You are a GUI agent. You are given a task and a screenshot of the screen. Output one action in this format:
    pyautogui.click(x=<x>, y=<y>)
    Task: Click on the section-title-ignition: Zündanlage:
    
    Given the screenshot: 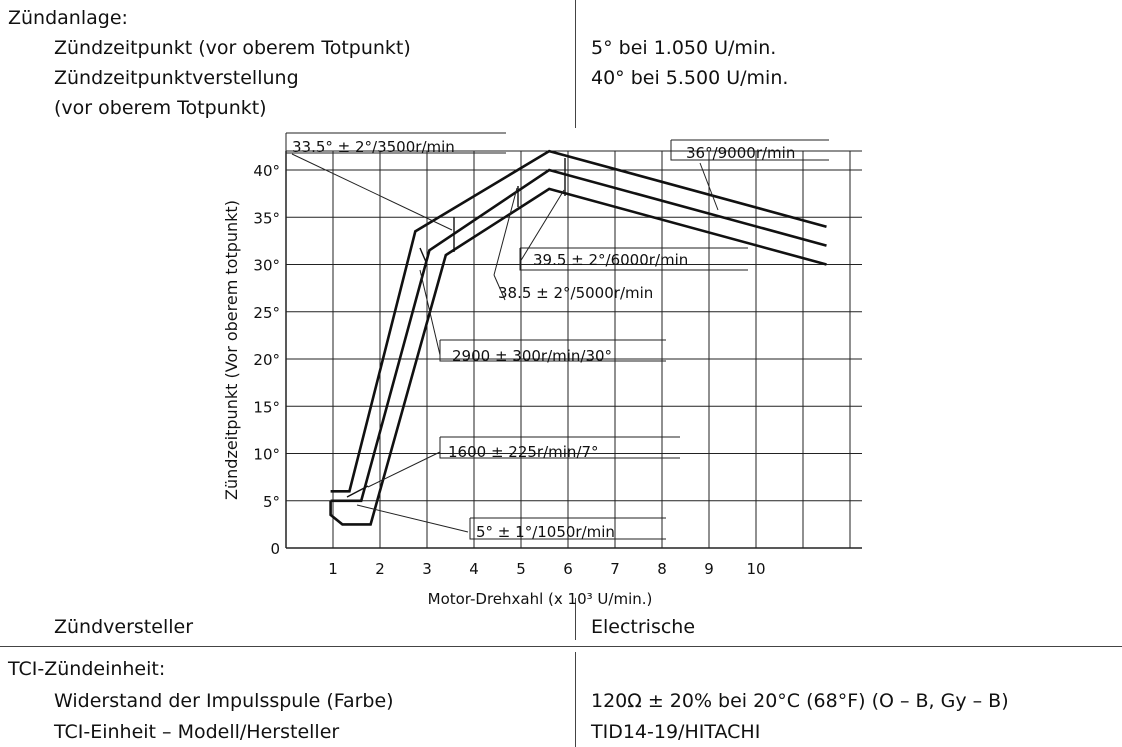 What is the action you would take?
    pyautogui.click(x=68, y=18)
    